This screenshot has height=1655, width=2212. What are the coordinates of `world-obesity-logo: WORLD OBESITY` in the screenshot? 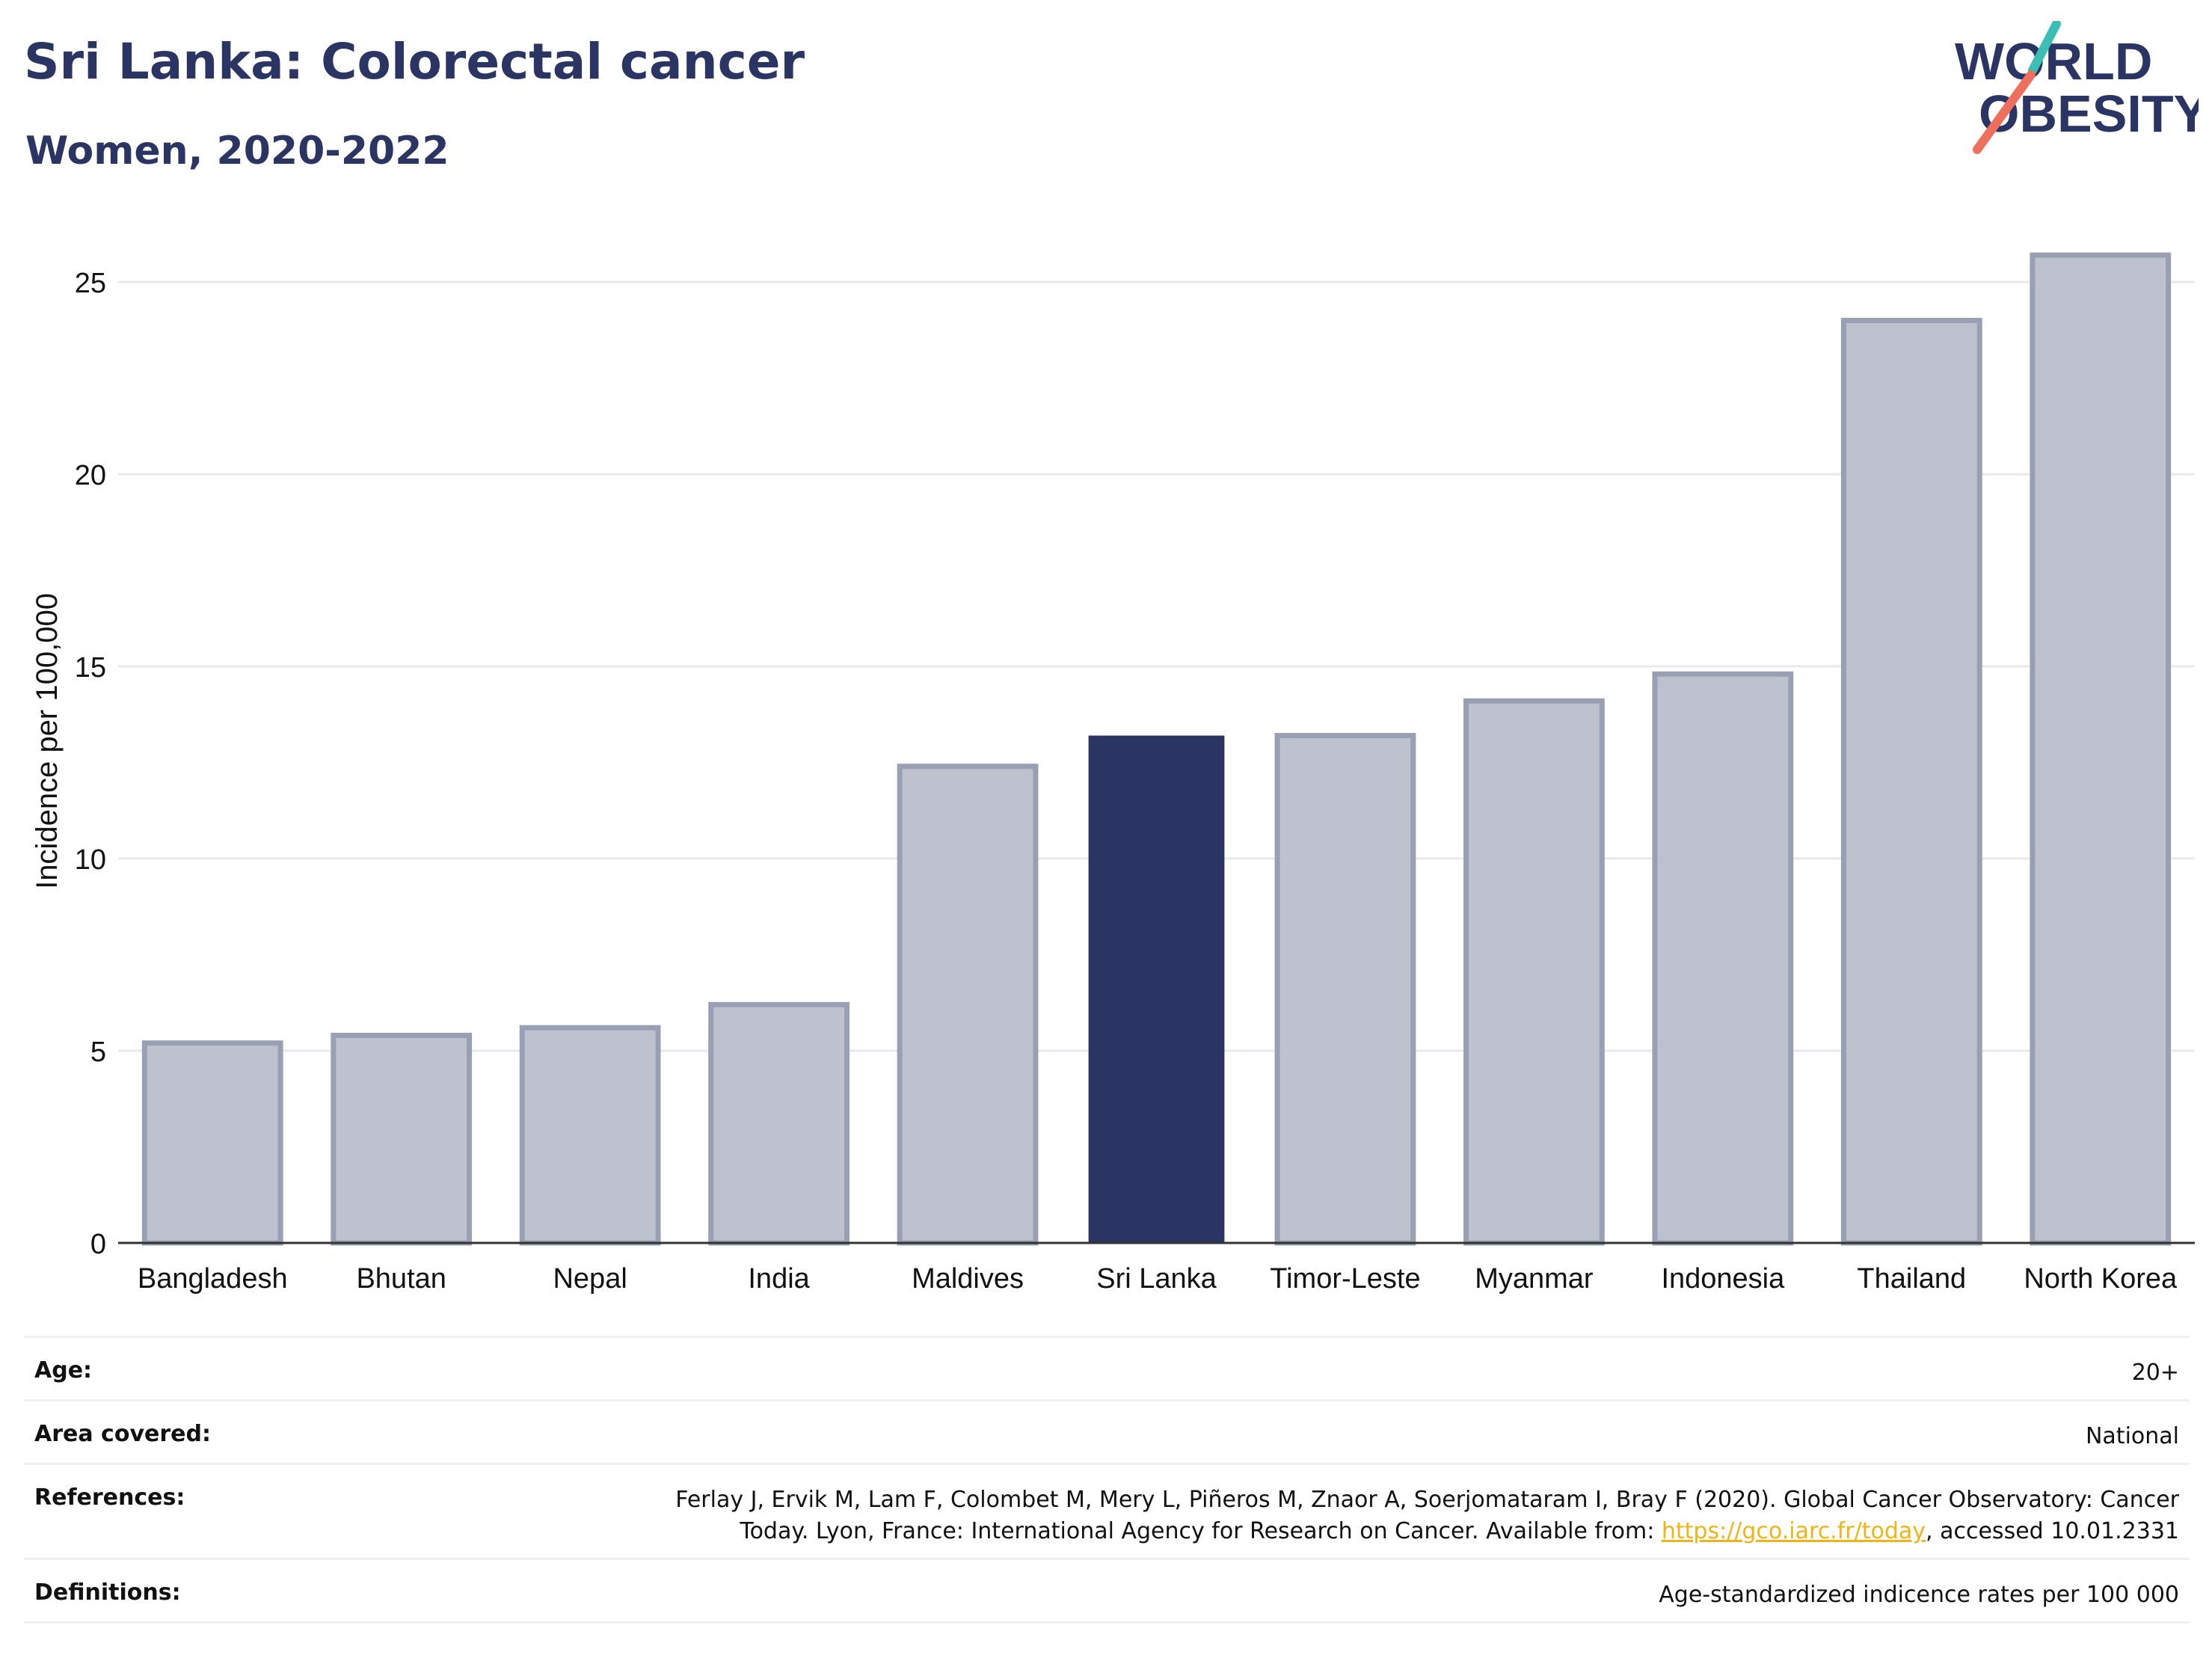 It's located at (2077, 87).